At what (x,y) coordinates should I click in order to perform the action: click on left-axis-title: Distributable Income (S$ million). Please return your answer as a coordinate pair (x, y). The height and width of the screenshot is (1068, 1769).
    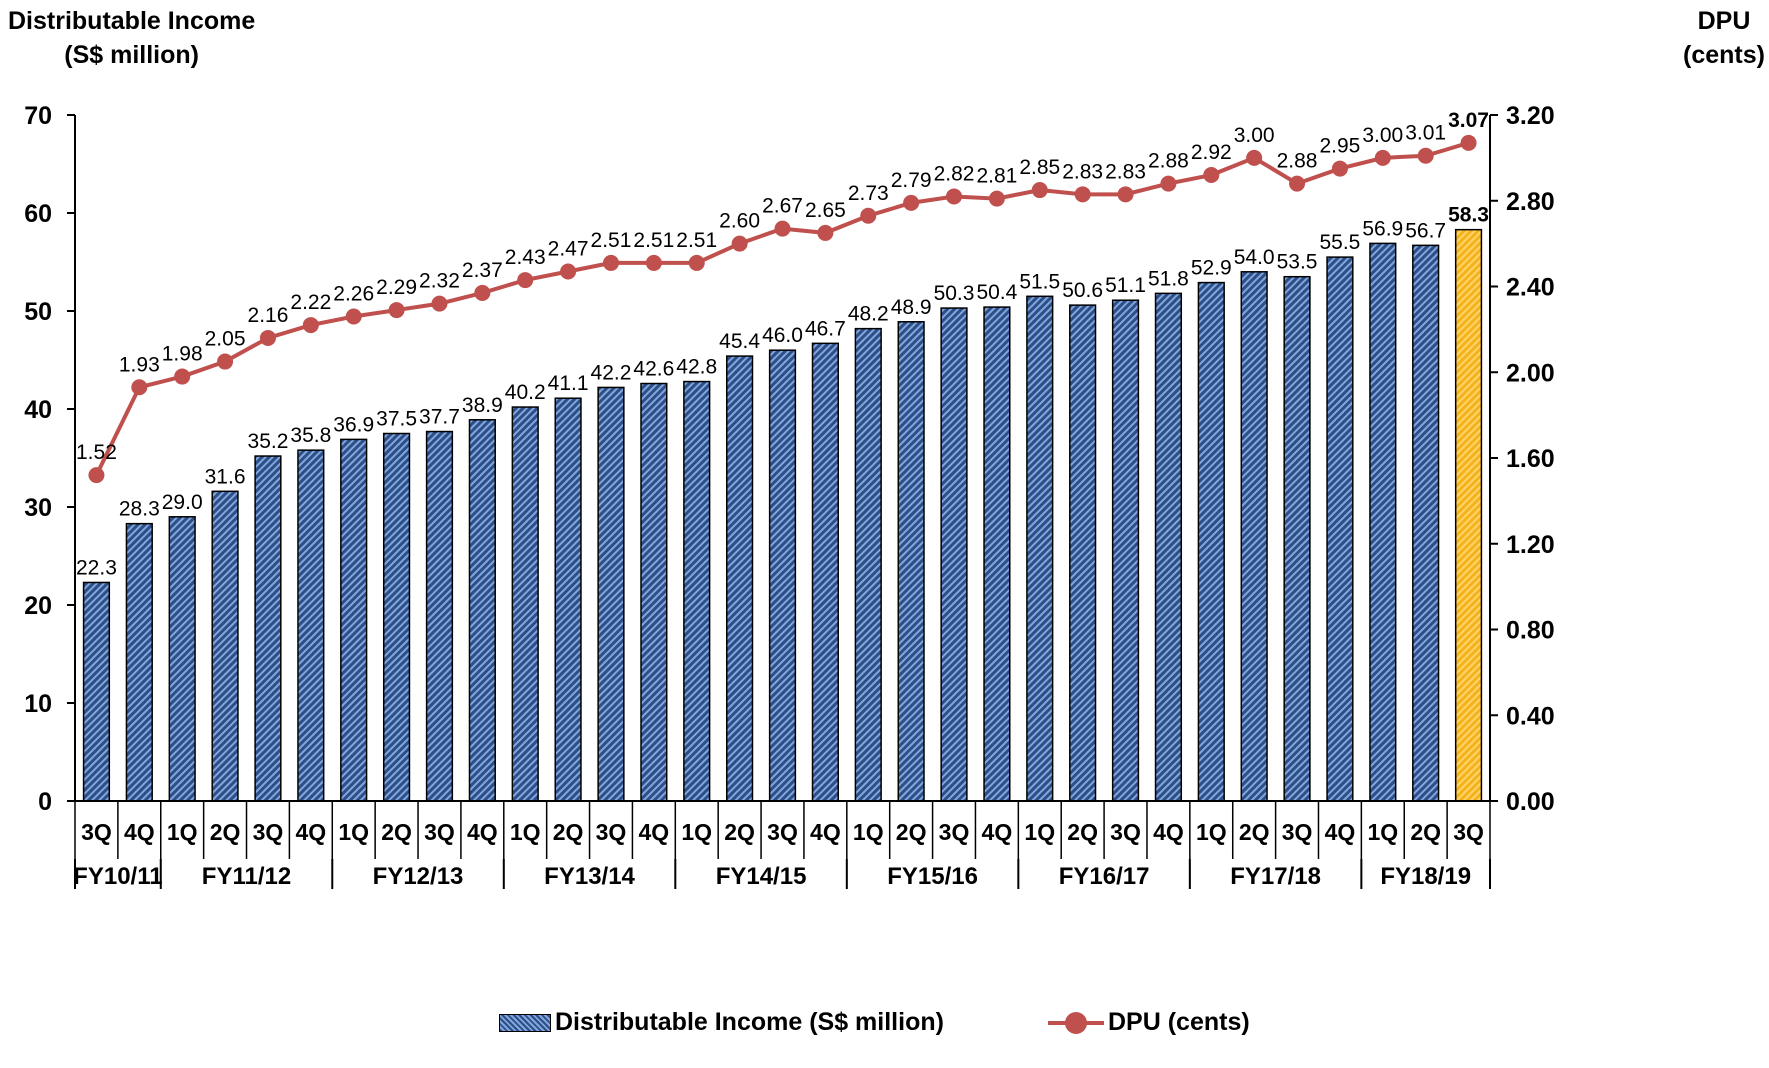
    Looking at the image, I should click on (131, 38).